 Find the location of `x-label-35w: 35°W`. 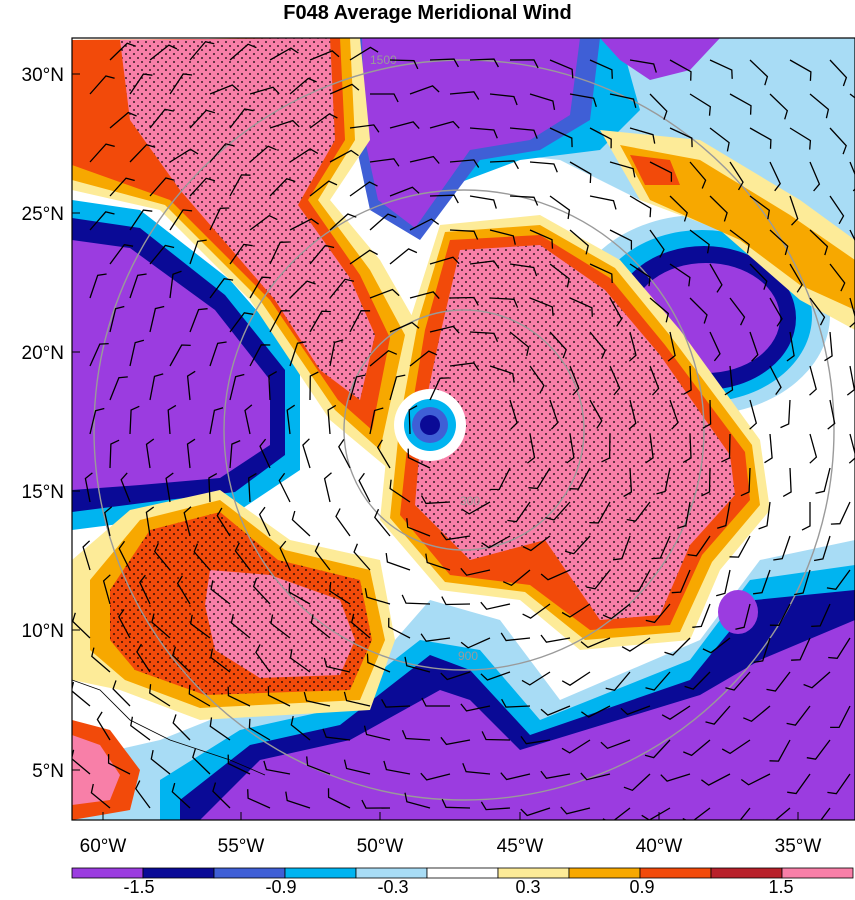

x-label-35w: 35°W is located at coordinates (798, 846).